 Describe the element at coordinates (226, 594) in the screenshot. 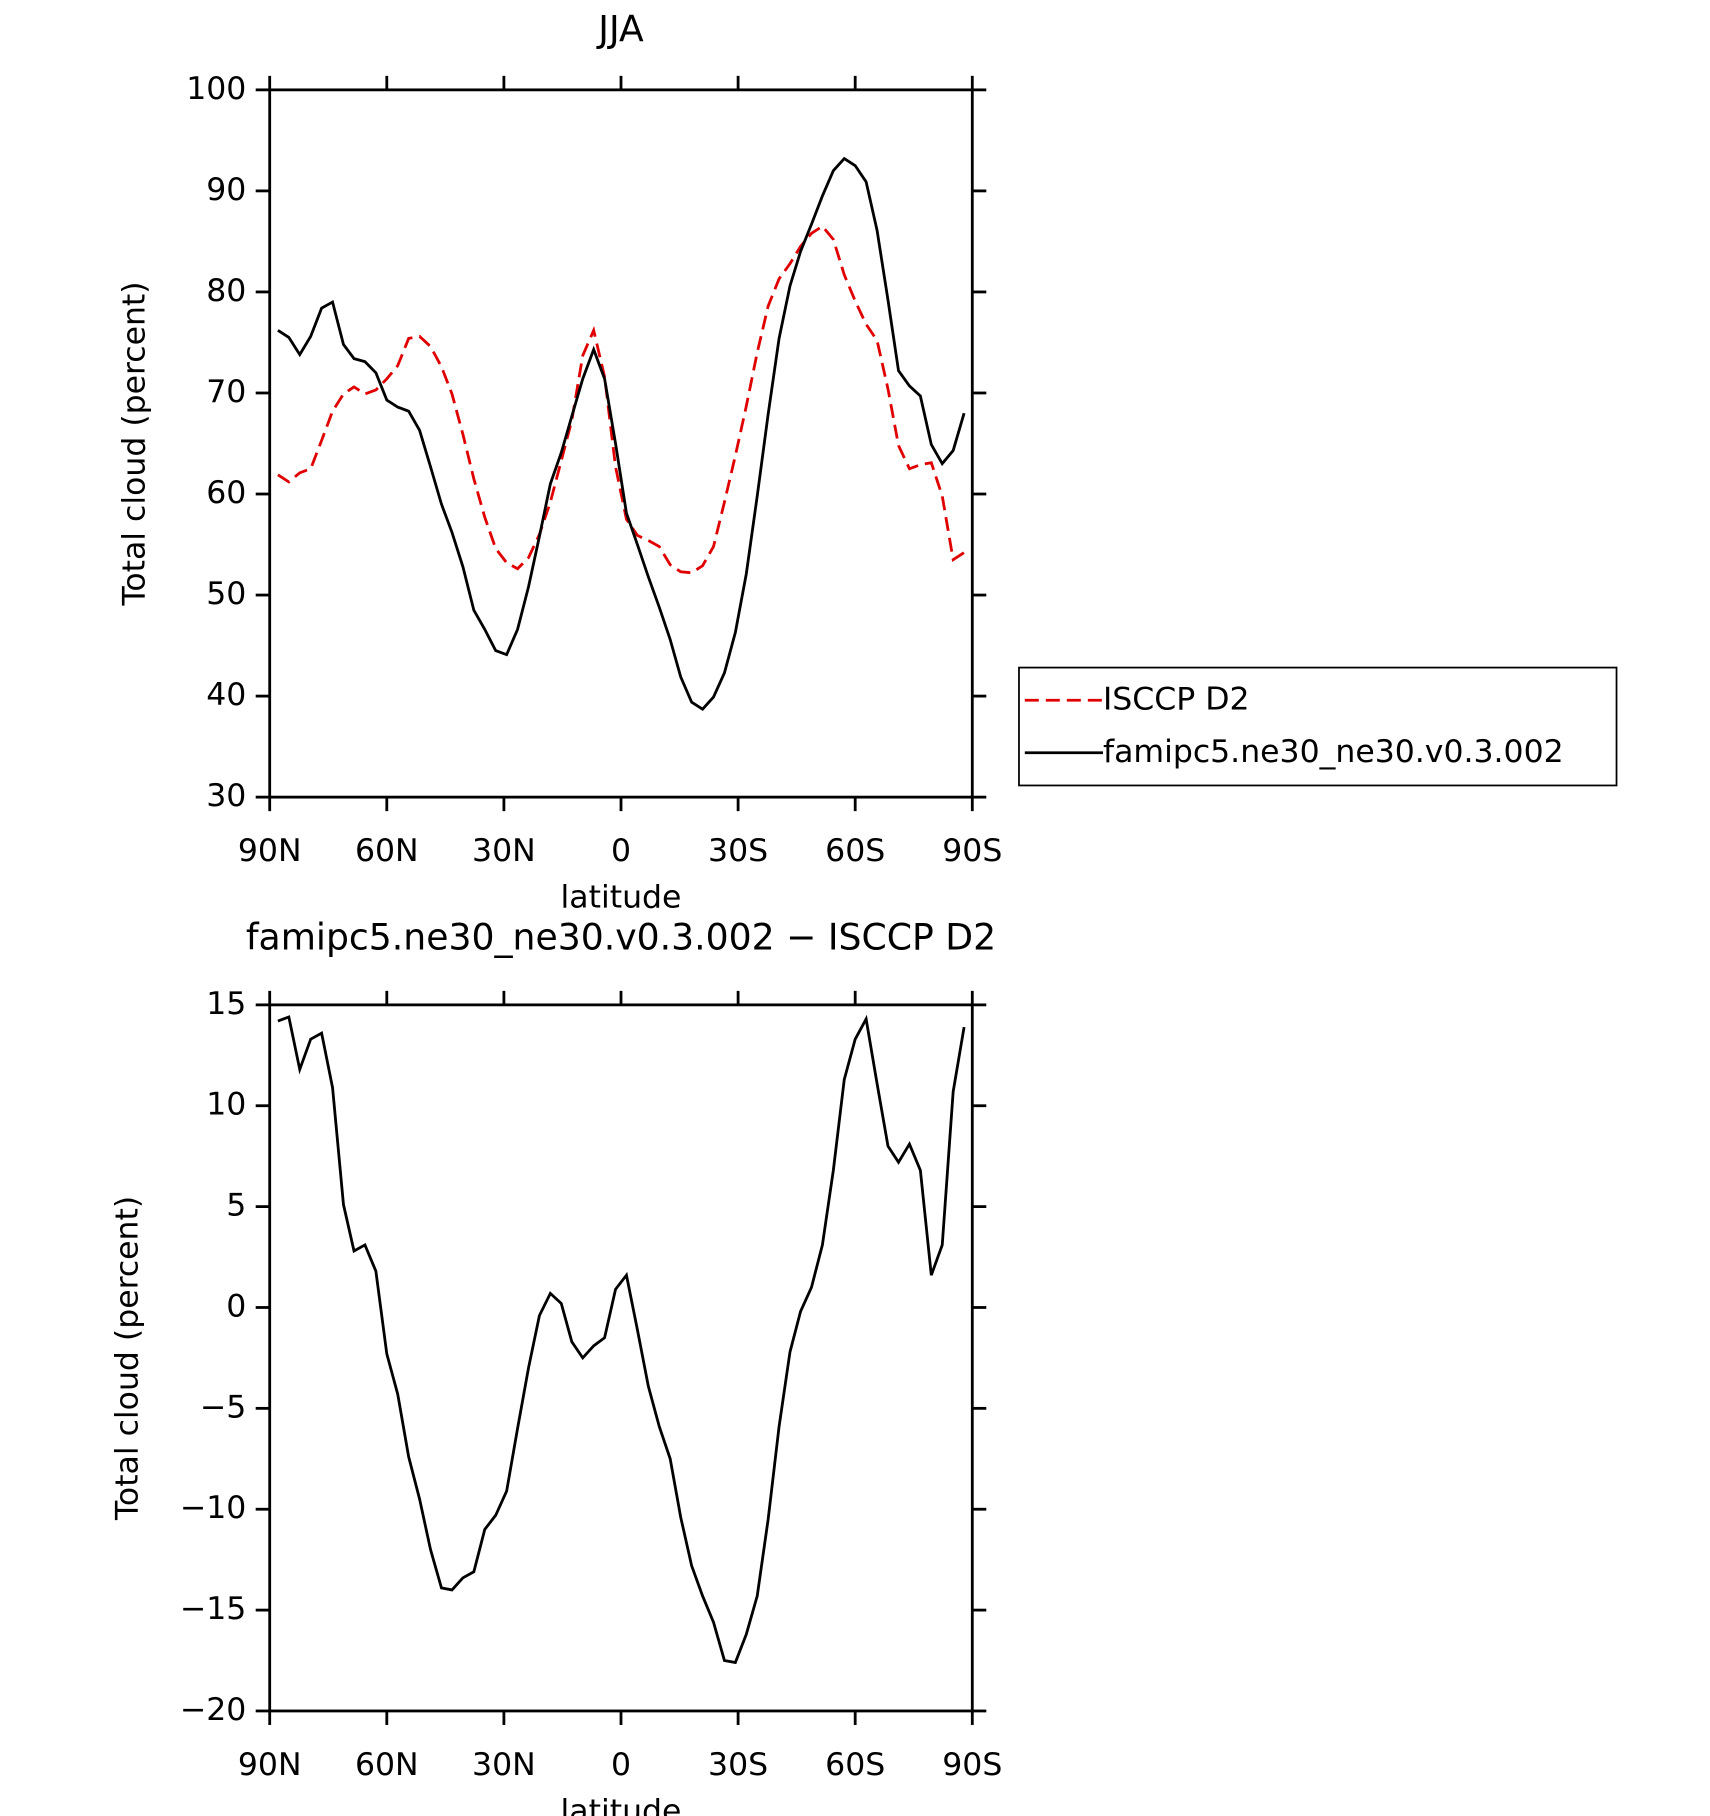

I see `y-tick-label: 50` at that location.